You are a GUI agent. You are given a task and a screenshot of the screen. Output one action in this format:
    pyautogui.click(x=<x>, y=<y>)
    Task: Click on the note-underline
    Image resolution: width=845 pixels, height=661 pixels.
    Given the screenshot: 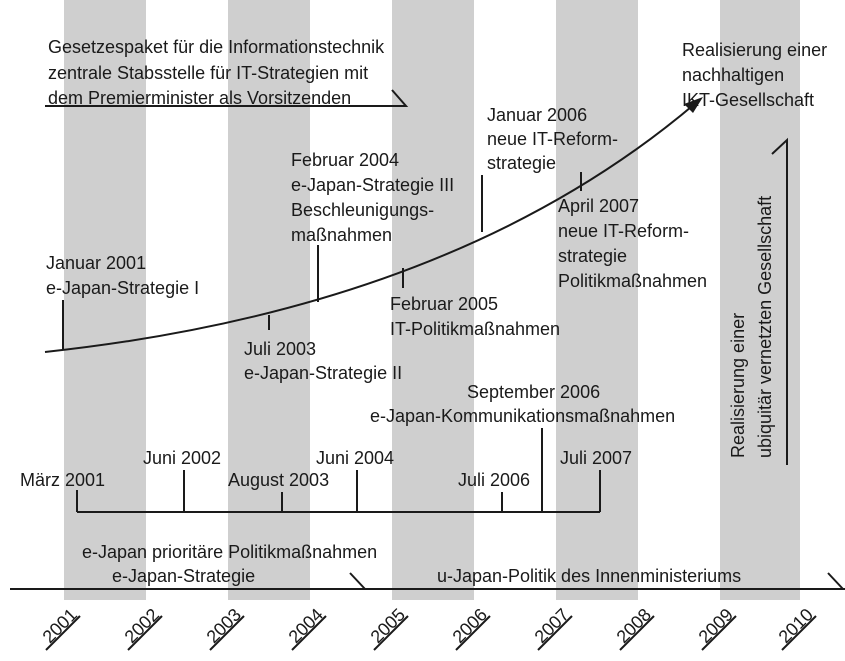 What is the action you would take?
    pyautogui.click(x=227, y=98)
    